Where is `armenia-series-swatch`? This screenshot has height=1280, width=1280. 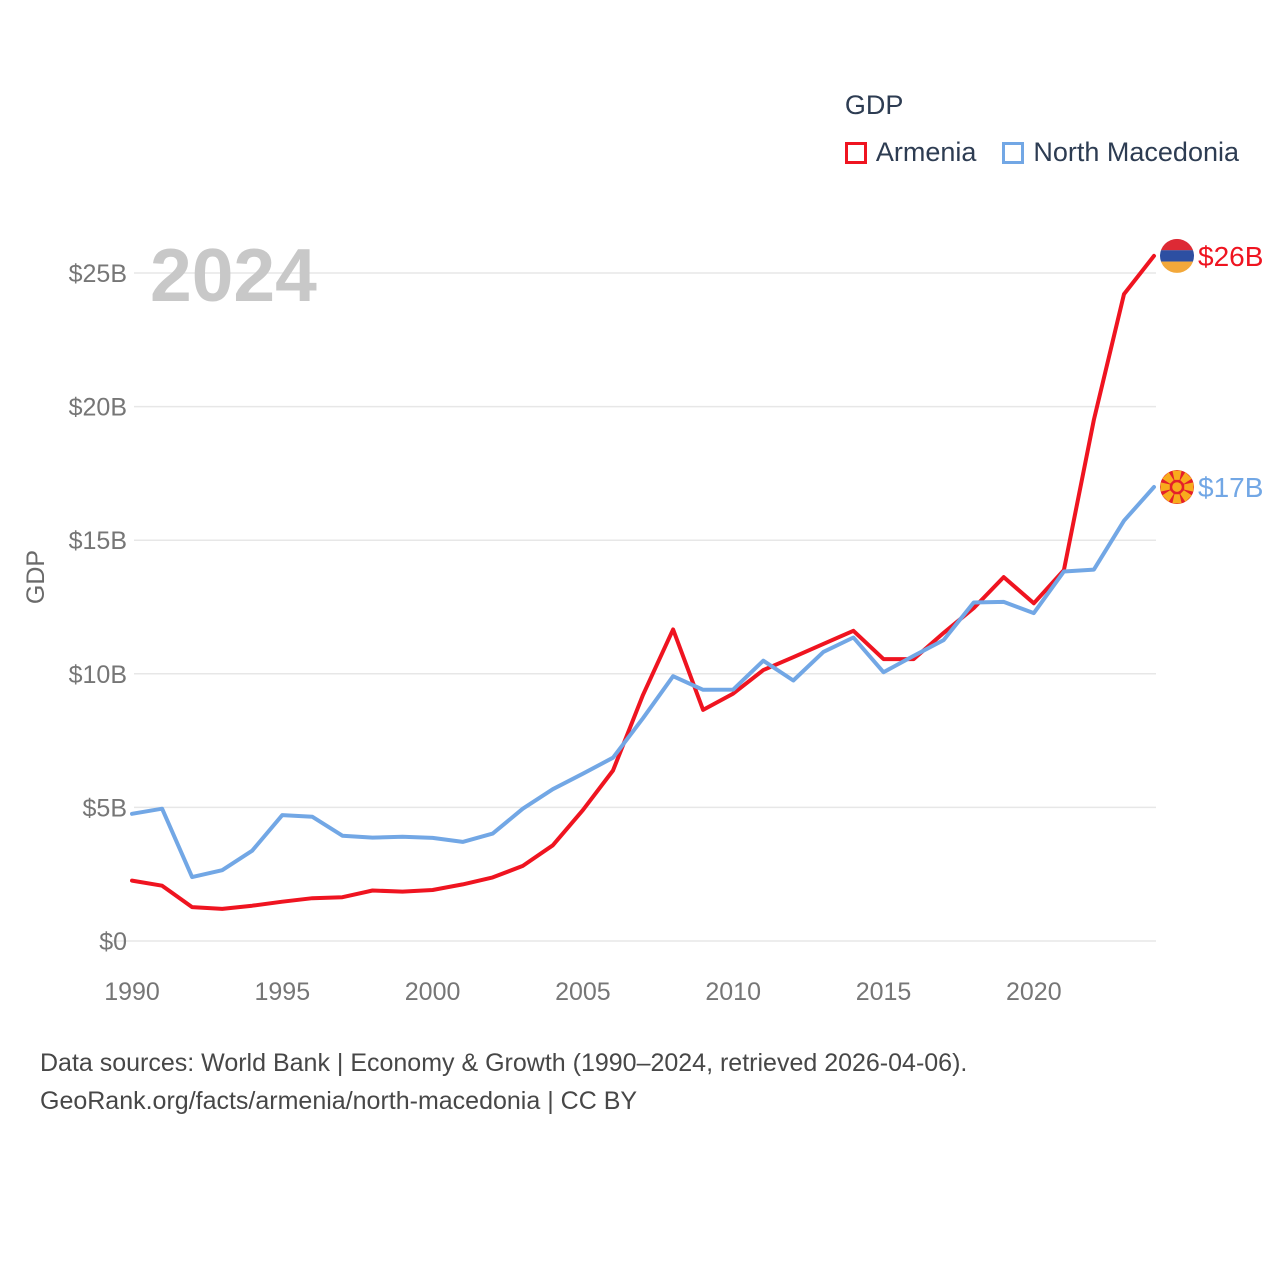
armenia-series-swatch is located at coordinates (855, 152).